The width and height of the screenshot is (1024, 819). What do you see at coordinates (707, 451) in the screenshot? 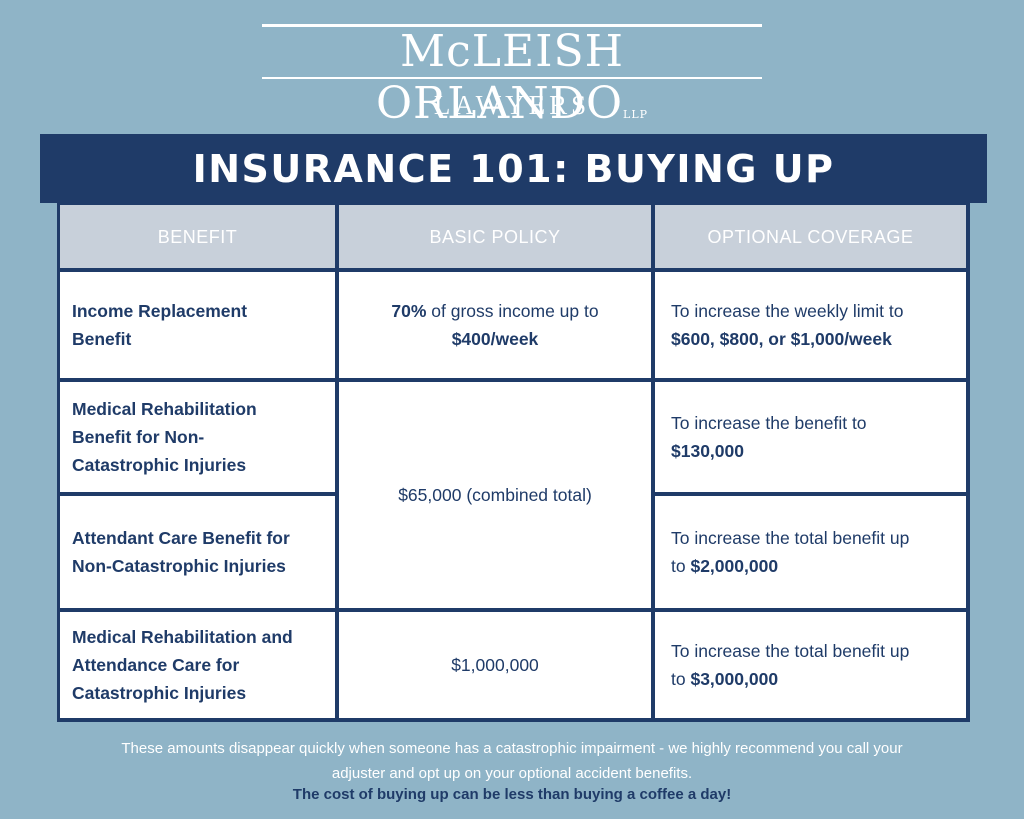
I see `optional-amount: $130,000` at bounding box center [707, 451].